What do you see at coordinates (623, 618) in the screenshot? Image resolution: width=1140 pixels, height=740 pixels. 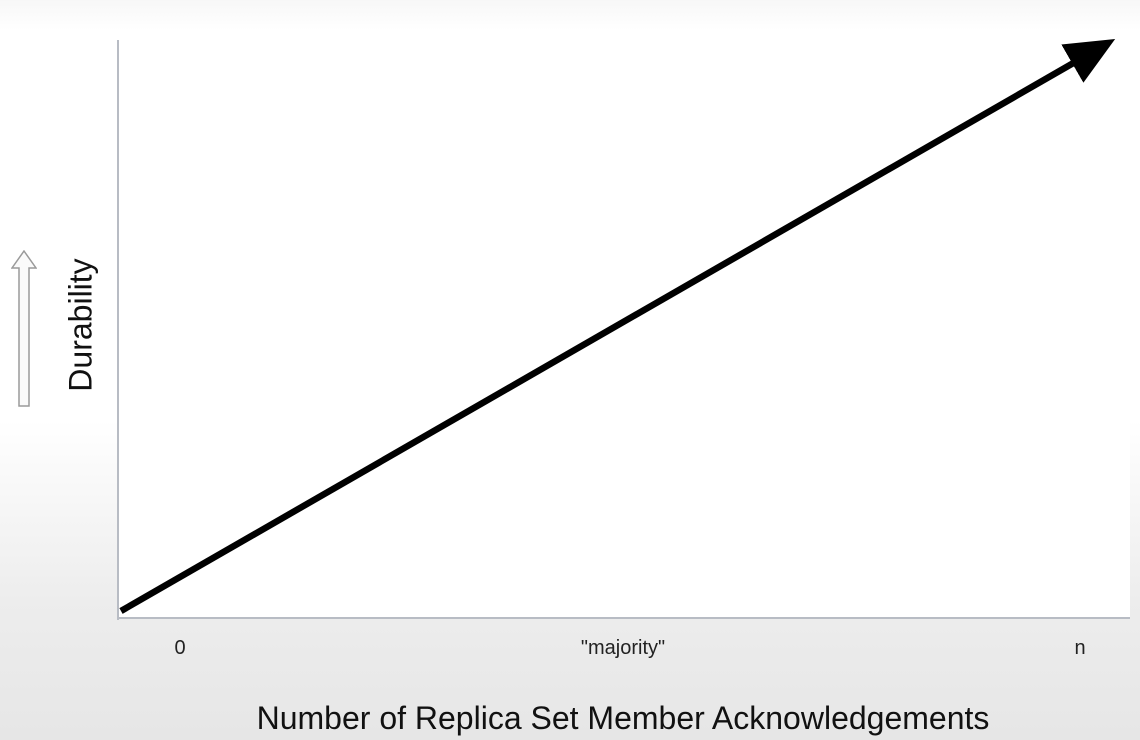 I see `x-axis-line` at bounding box center [623, 618].